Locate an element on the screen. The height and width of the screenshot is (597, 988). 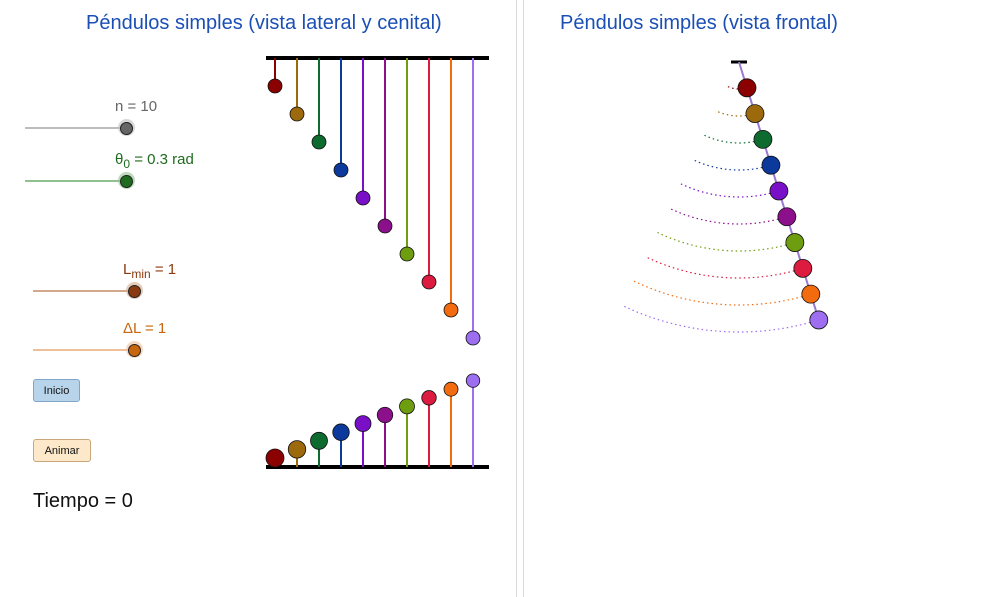
slider-theta-label: θ0 = 0.3 rad is located at coordinates (154, 161).